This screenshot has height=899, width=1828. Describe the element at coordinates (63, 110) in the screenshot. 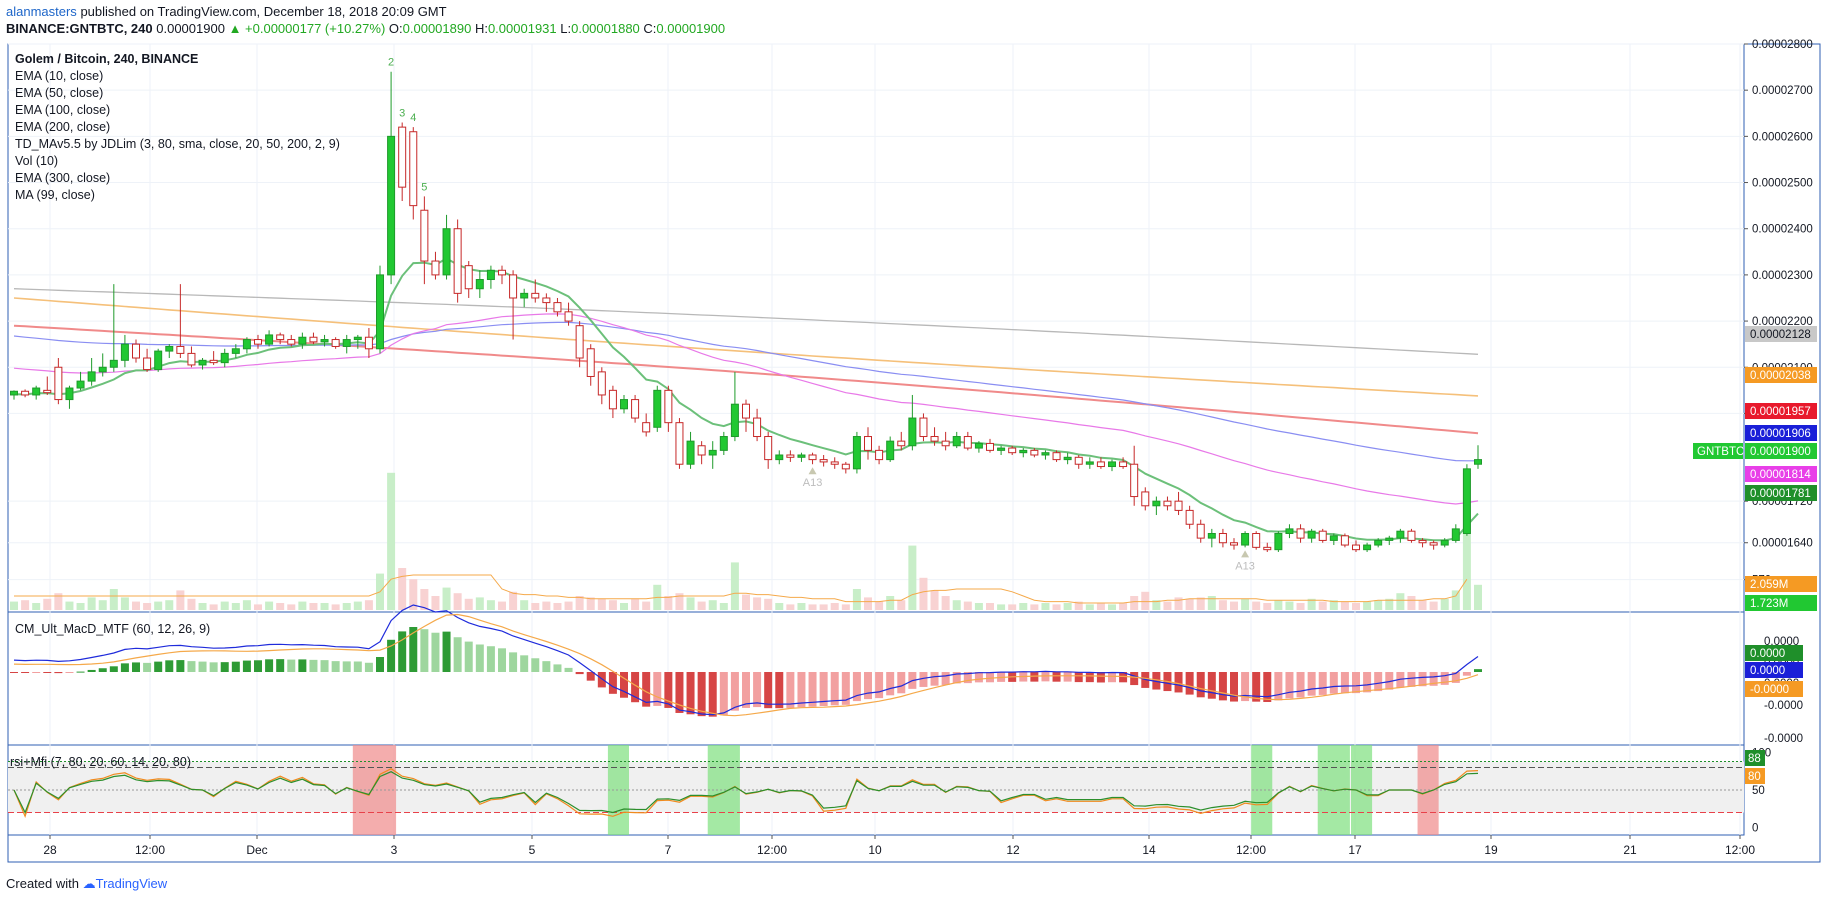

I see `legend-item: EMA (100, close)` at that location.